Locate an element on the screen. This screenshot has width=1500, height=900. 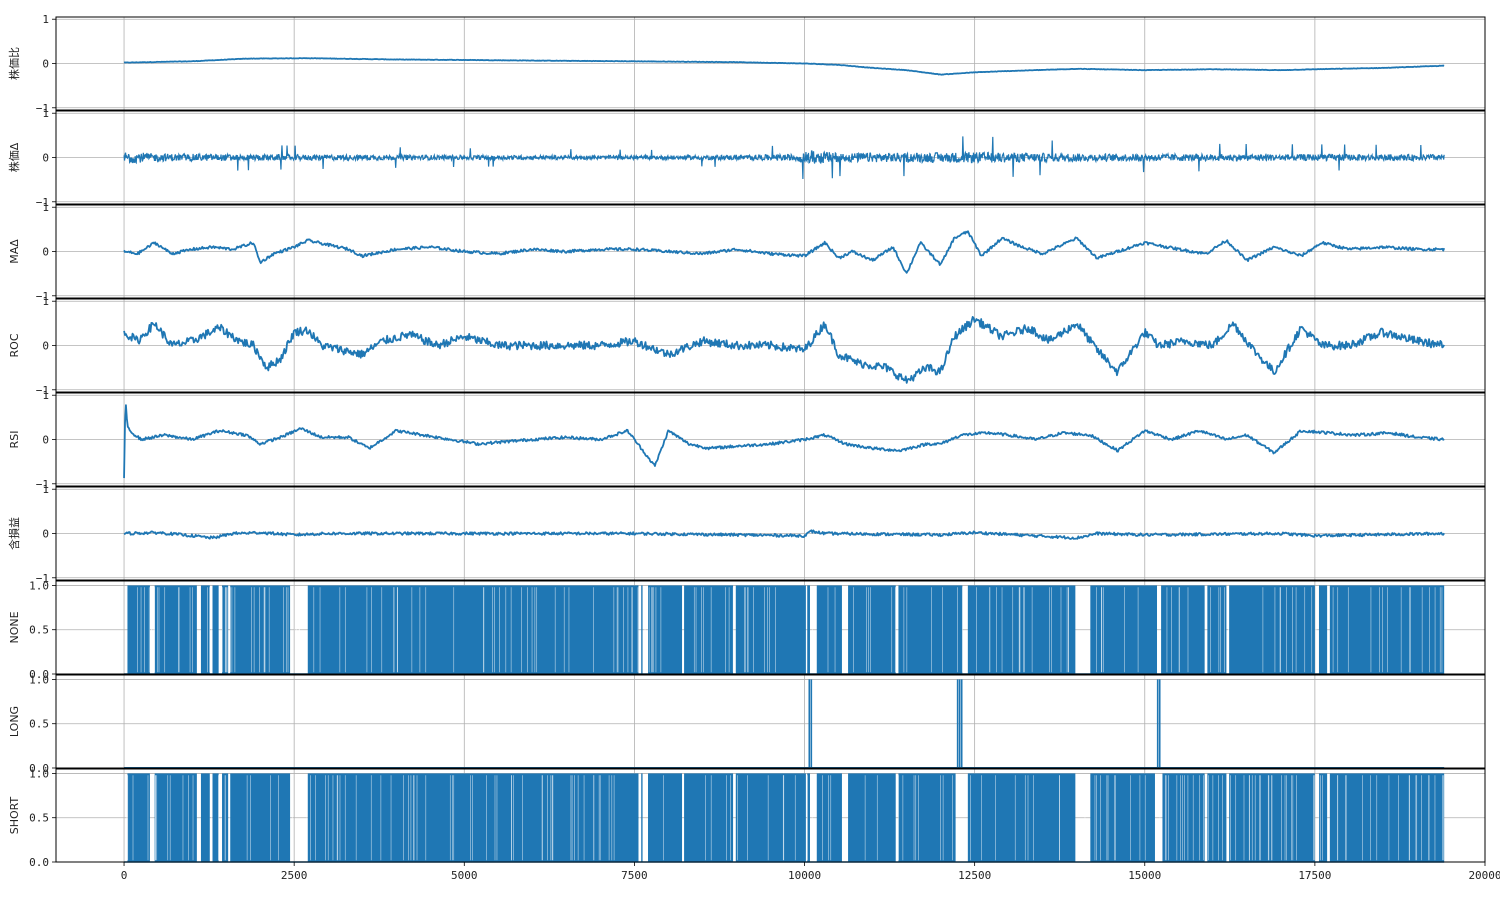
panel-2-ylabel: 株価Δ is located at coordinates (14, 157).